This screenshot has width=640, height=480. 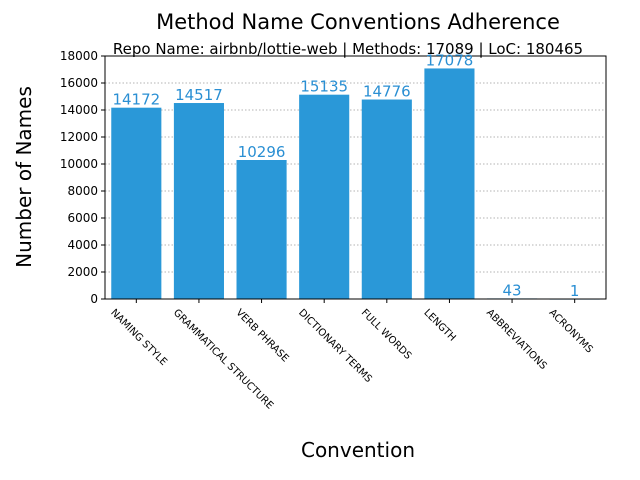 What do you see at coordinates (571, 331) in the screenshot?
I see `x-tick-label: ACRONYMS` at bounding box center [571, 331].